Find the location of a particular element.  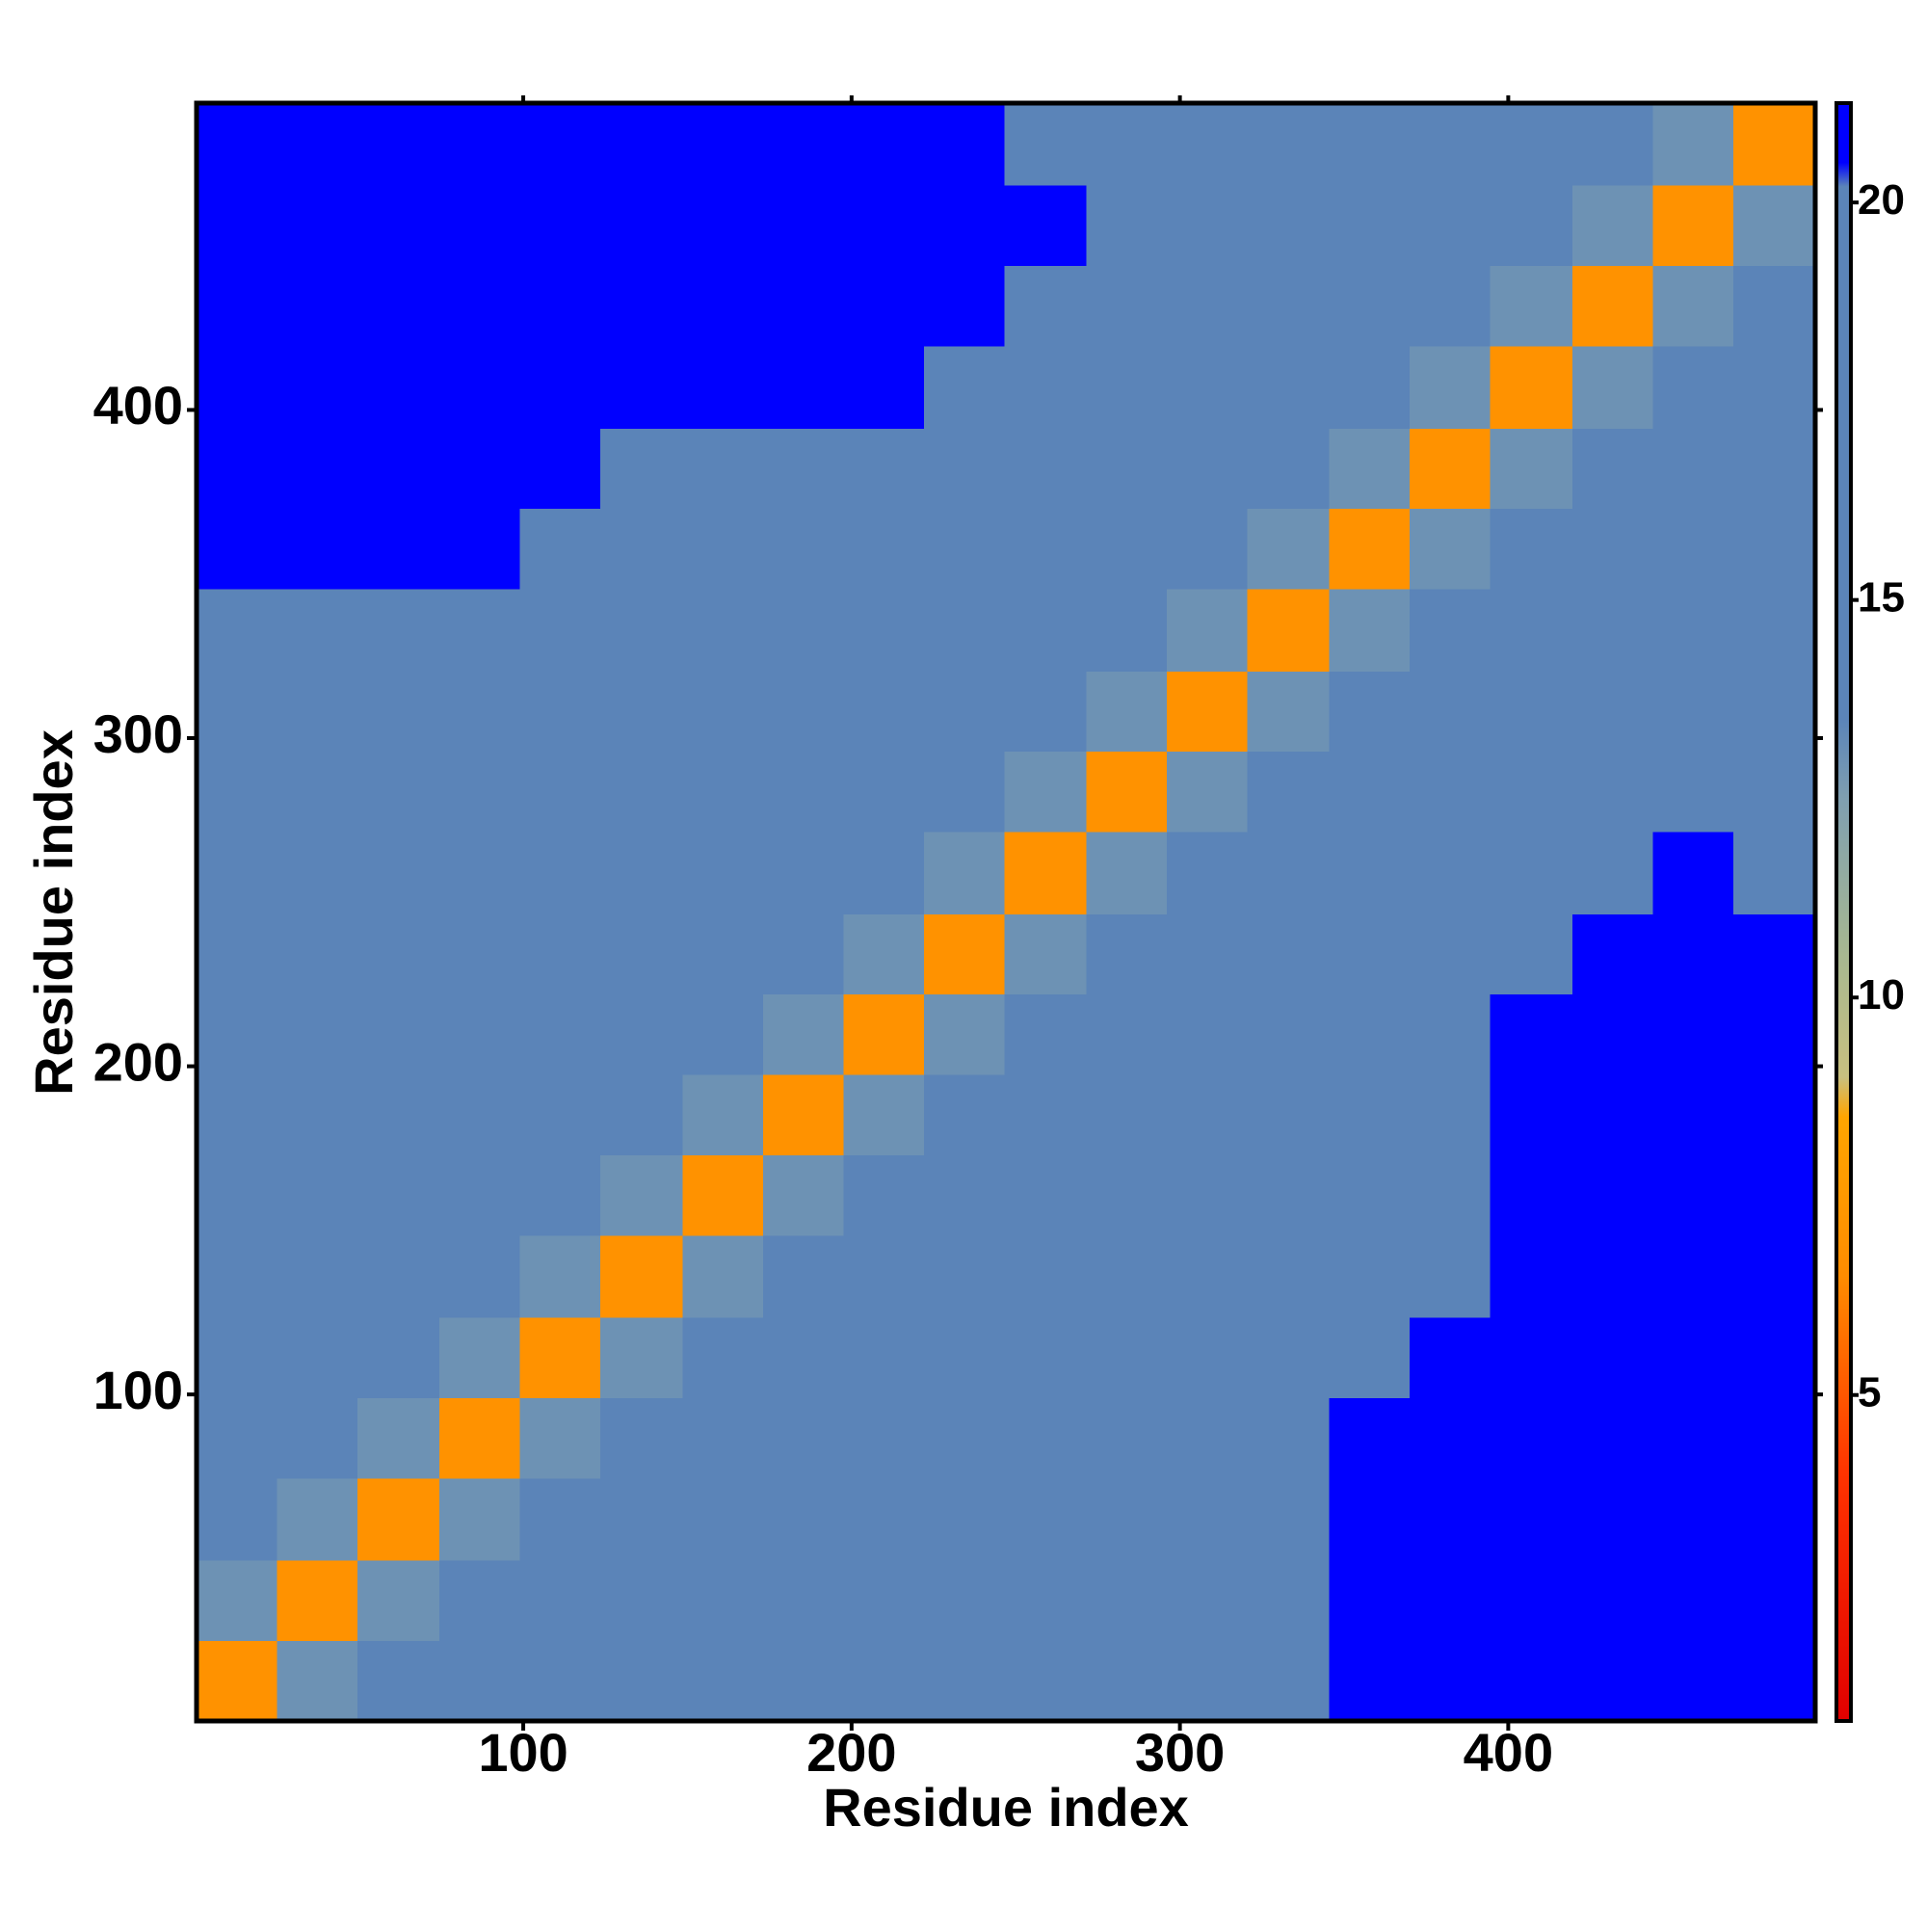

y-tick-label: 300 is located at coordinates (138, 733).